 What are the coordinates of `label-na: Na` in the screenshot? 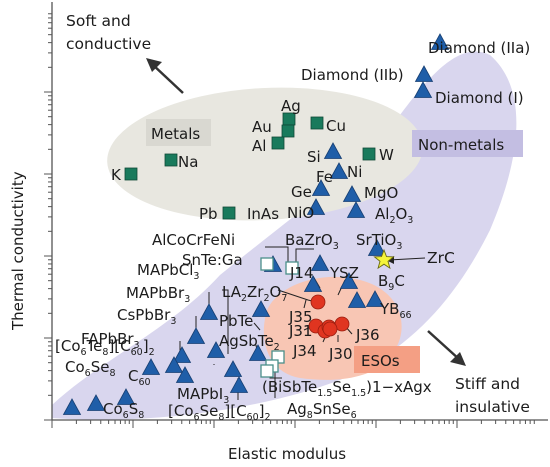 It's located at (188, 162).